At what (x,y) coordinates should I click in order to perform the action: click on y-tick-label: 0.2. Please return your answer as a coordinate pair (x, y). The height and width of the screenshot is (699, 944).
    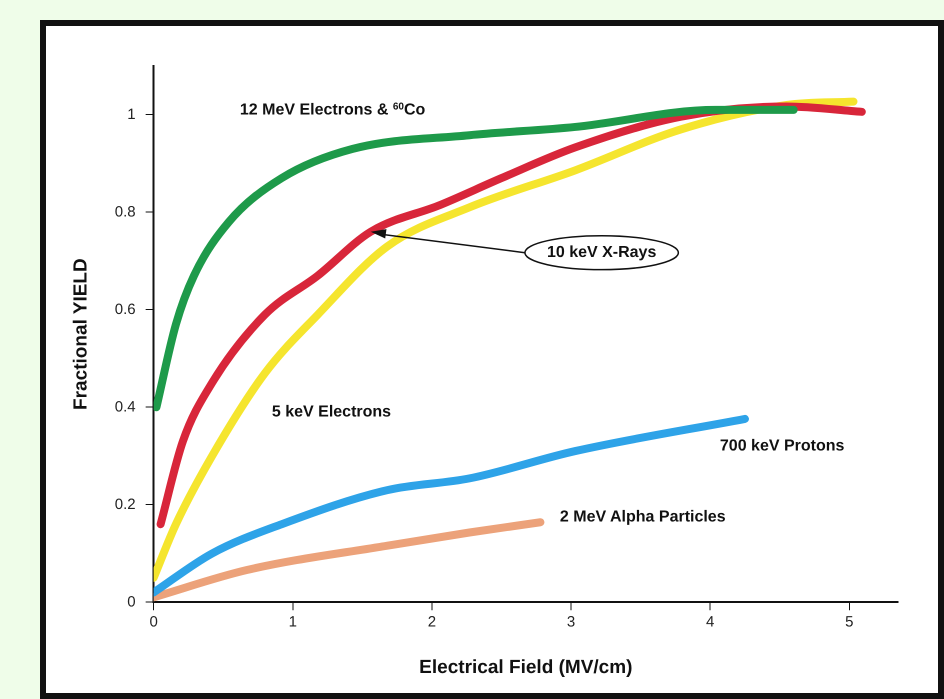
    Looking at the image, I should click on (125, 504).